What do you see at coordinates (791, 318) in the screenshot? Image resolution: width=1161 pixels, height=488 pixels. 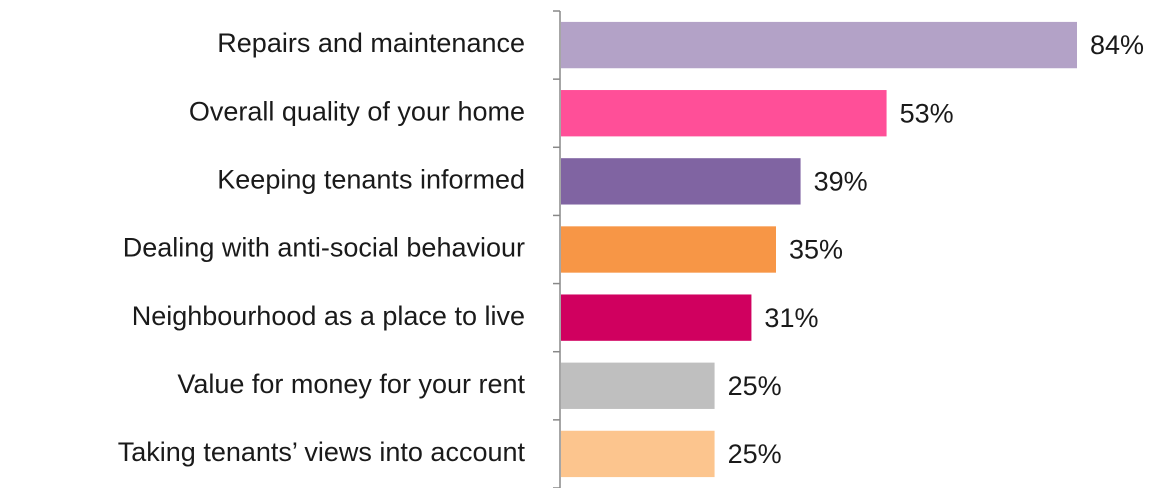 I see `value-label: 31%` at bounding box center [791, 318].